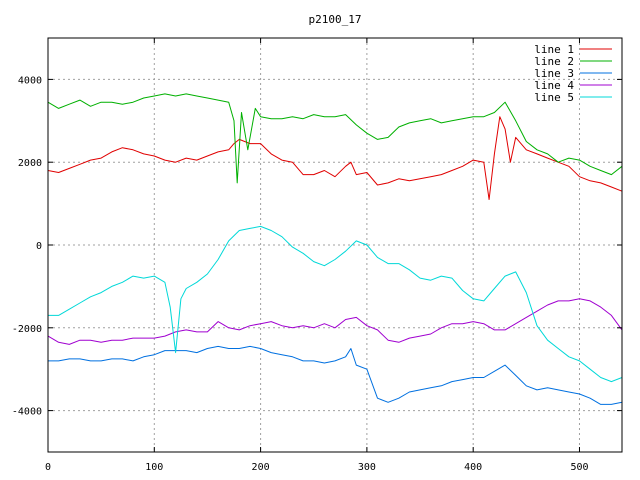 The width and height of the screenshot is (640, 480). I want to click on y-tick-label: 0, so click(39, 246).